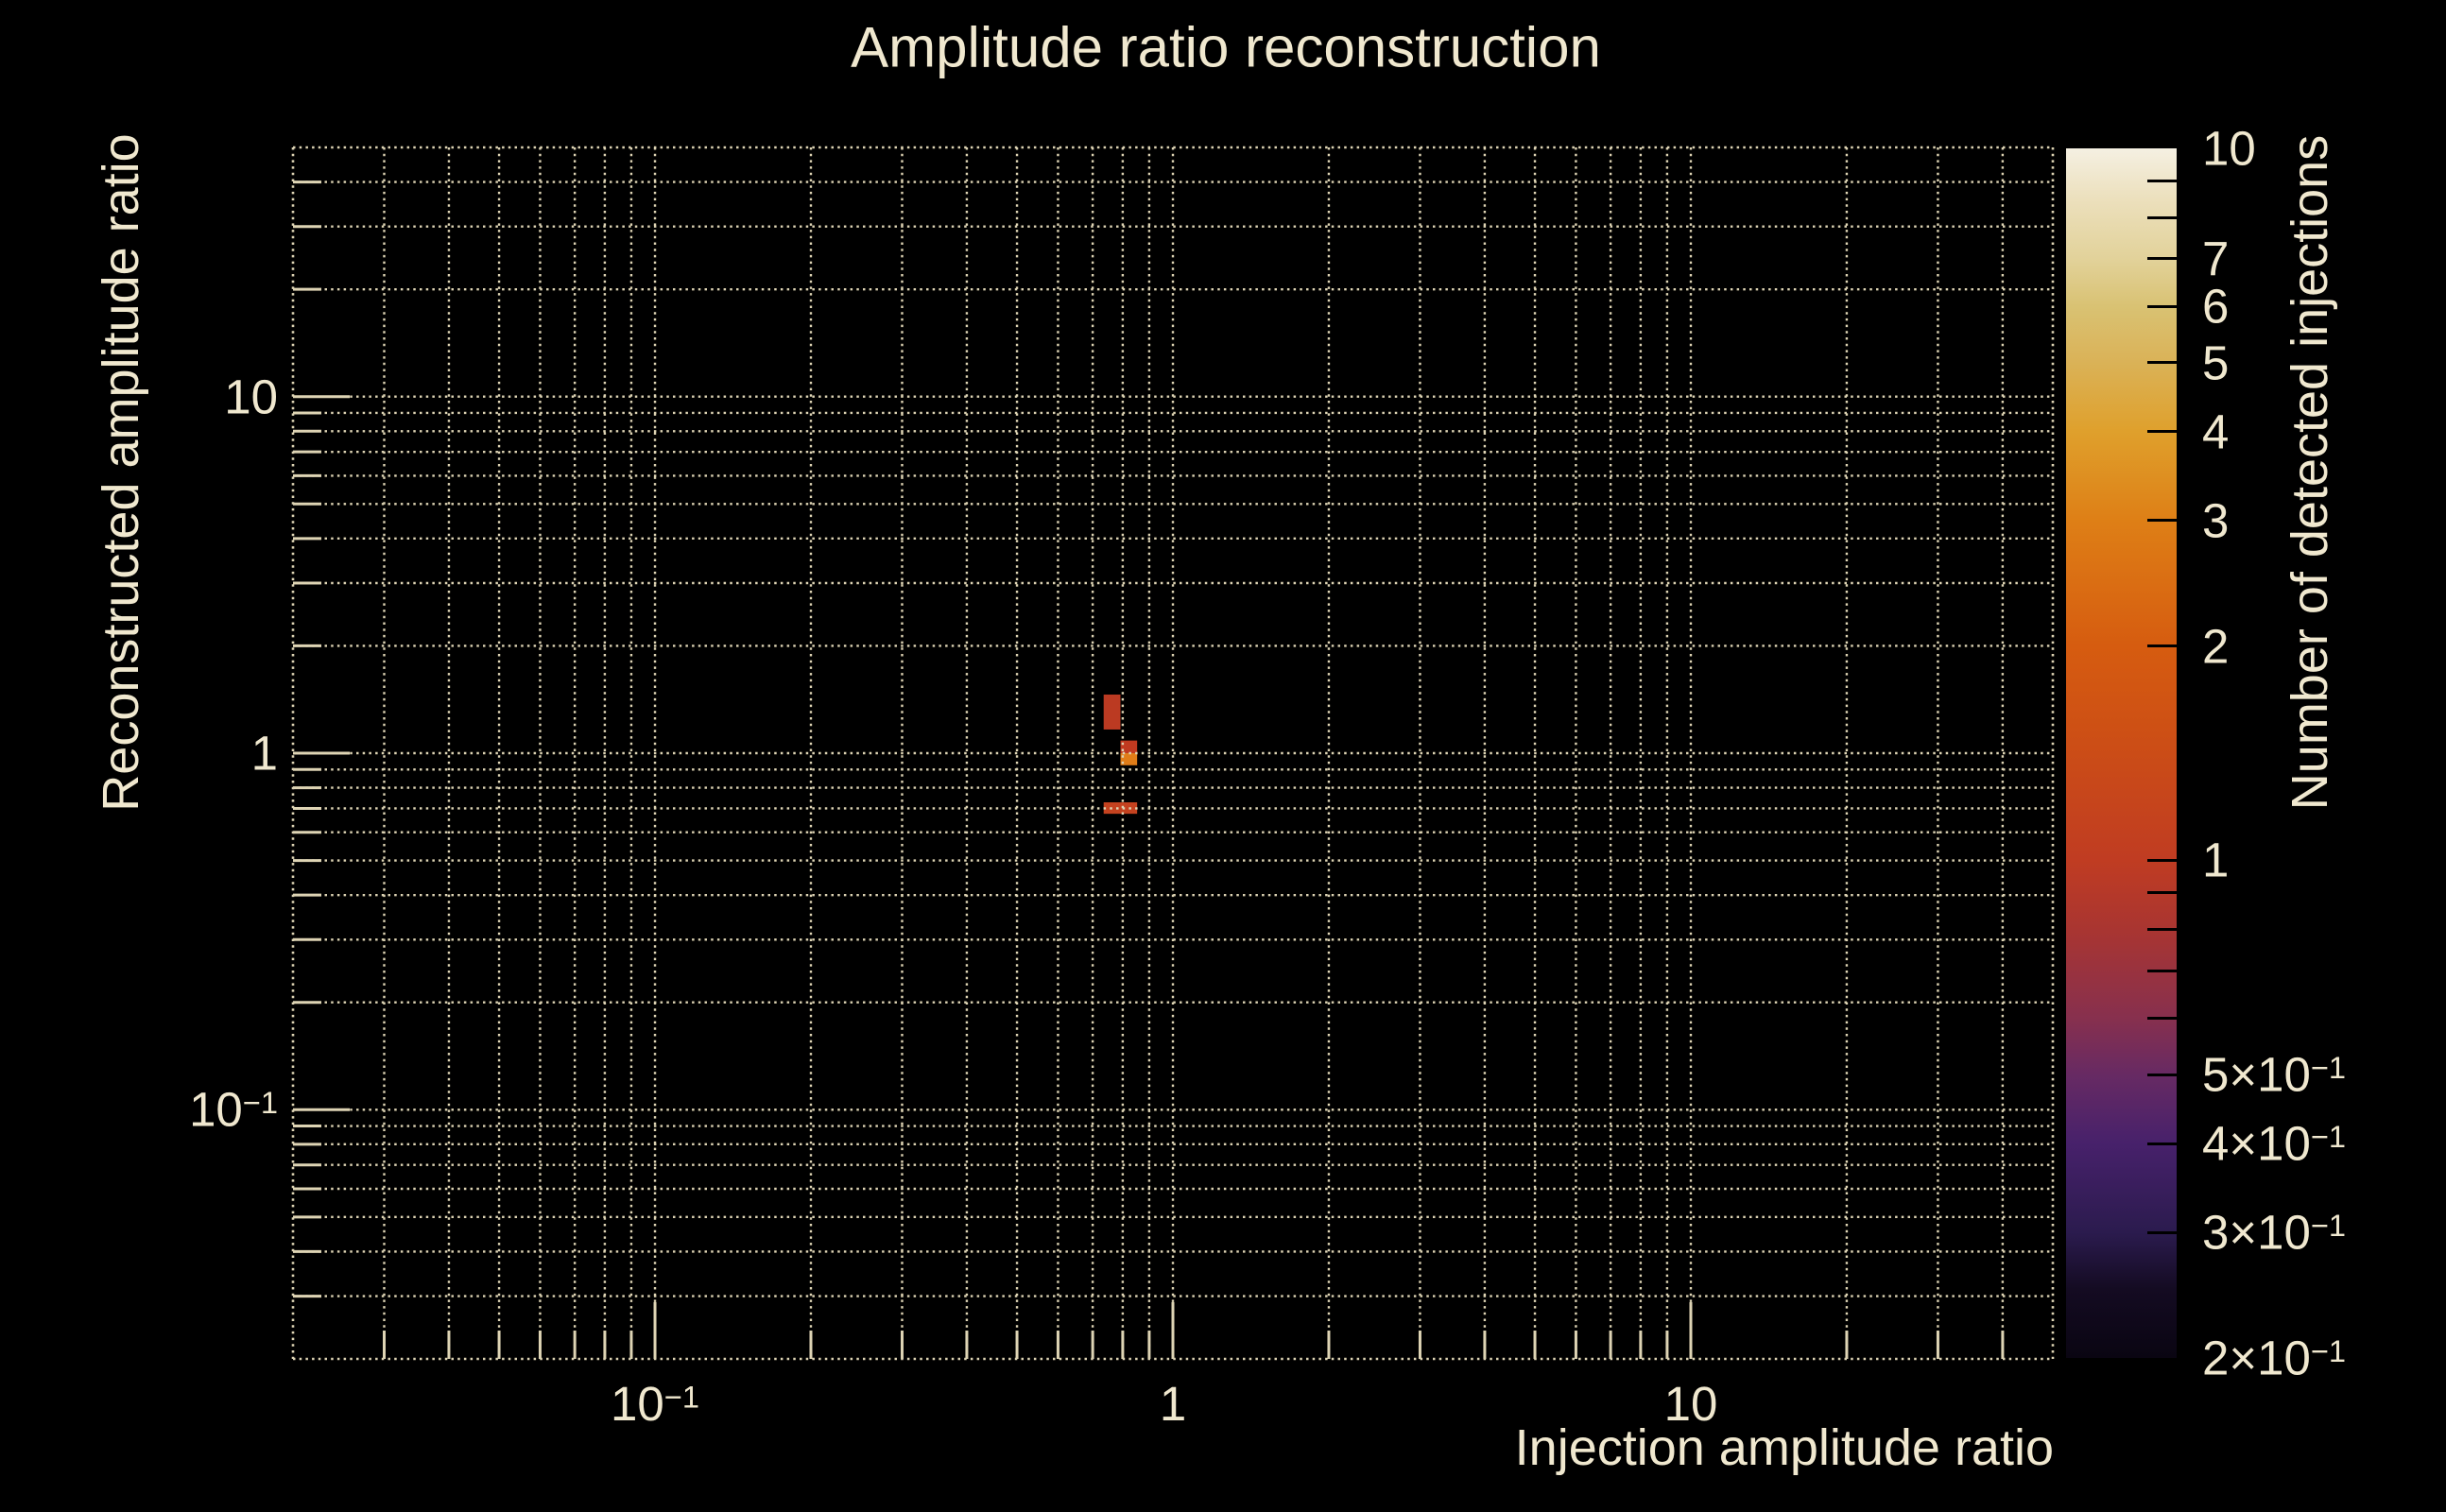 The image size is (2446, 1512). What do you see at coordinates (2229, 148) in the screenshot?
I see `colorbar-tick-label: 10` at bounding box center [2229, 148].